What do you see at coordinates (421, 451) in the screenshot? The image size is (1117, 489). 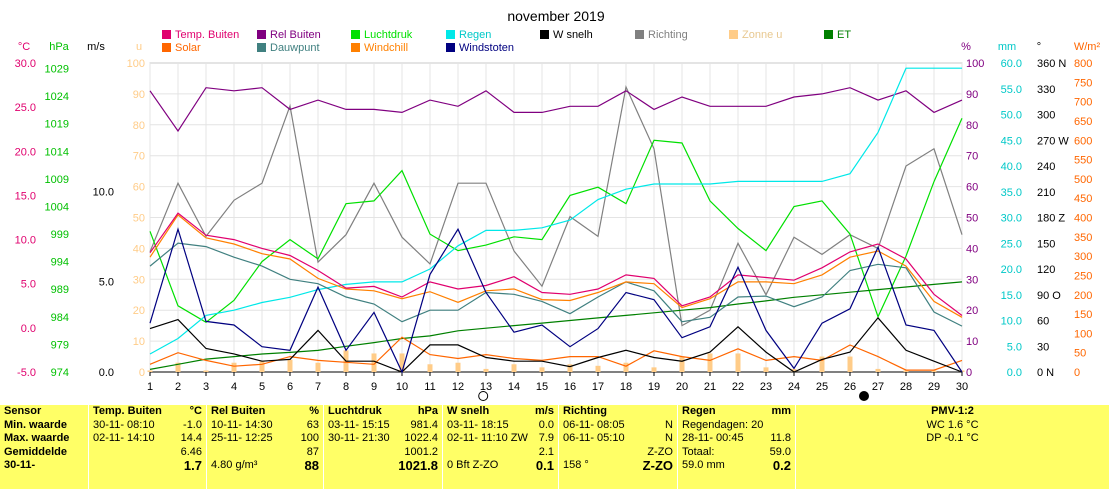 I see `press-average: 1001.2` at bounding box center [421, 451].